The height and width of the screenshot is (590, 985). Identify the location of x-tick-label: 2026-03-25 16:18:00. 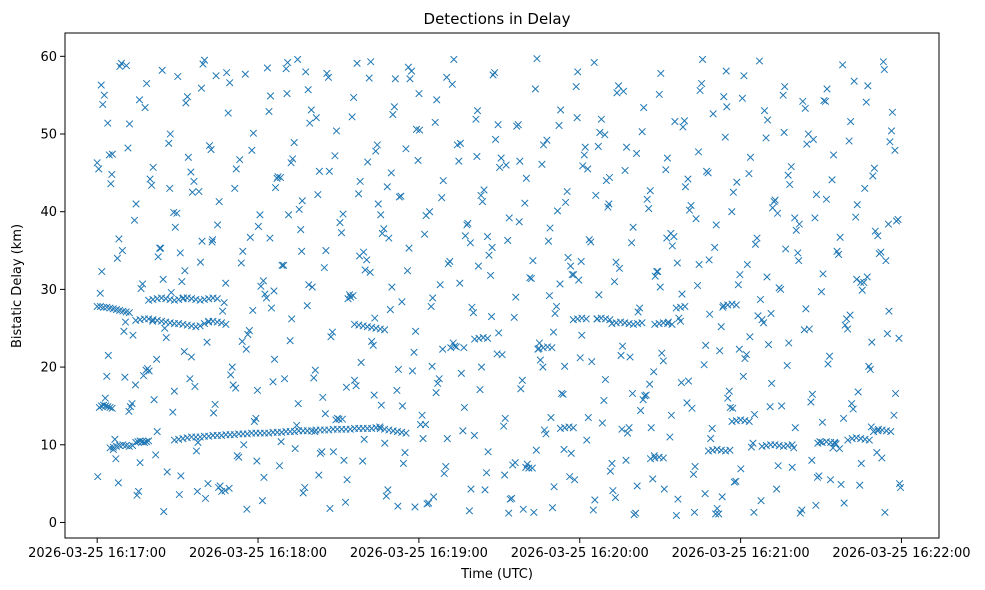
(258, 553).